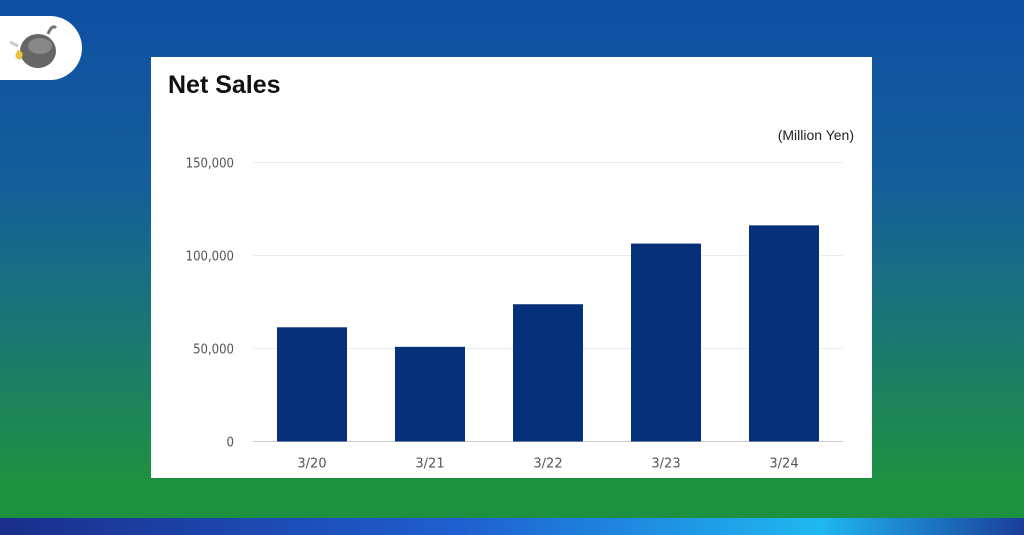 Image resolution: width=1024 pixels, height=535 pixels. I want to click on x-tick-label: 3/23, so click(665, 464).